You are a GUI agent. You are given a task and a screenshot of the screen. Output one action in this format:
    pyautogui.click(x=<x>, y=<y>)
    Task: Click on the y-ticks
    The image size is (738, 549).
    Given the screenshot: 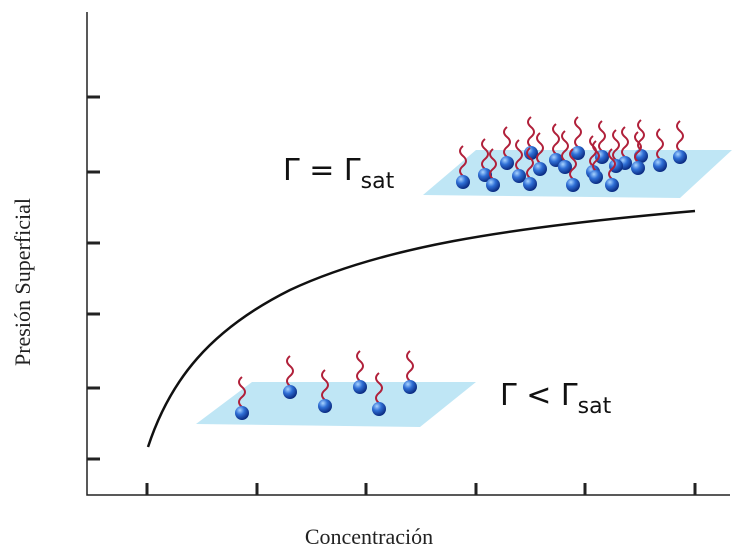 What is the action you would take?
    pyautogui.click(x=93, y=278)
    